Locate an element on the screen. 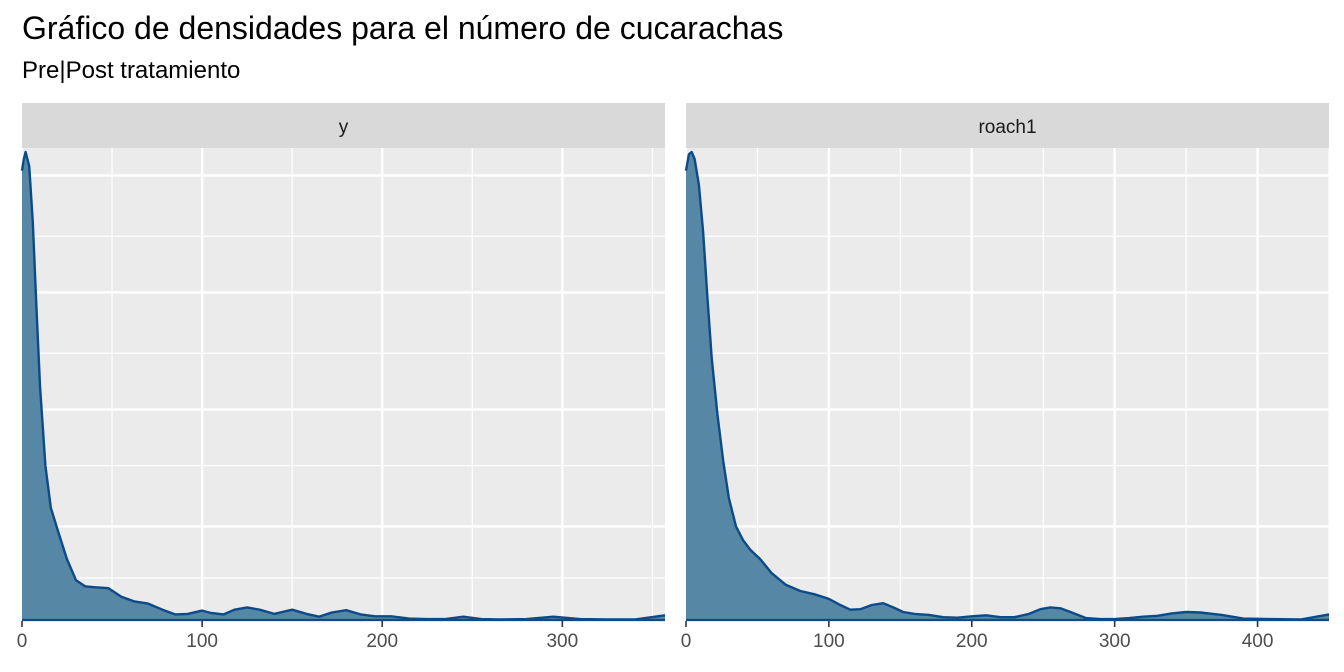 The image size is (1344, 672). strip-label: y is located at coordinates (344, 127).